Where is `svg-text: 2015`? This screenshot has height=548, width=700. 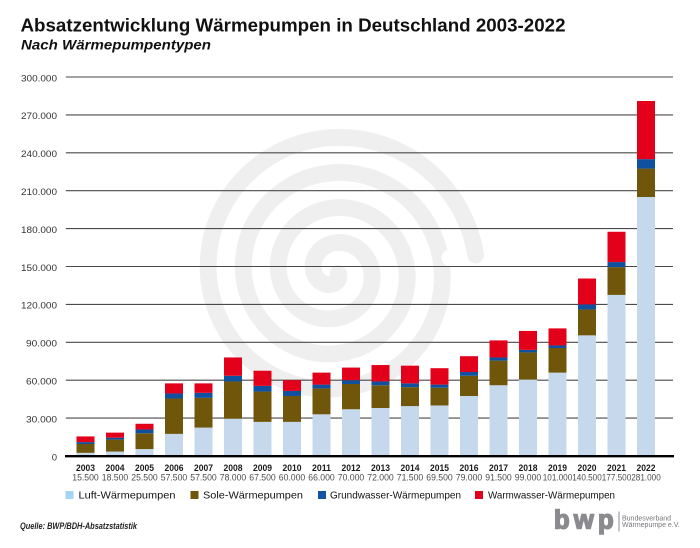 svg-text: 2015 is located at coordinates (440, 468).